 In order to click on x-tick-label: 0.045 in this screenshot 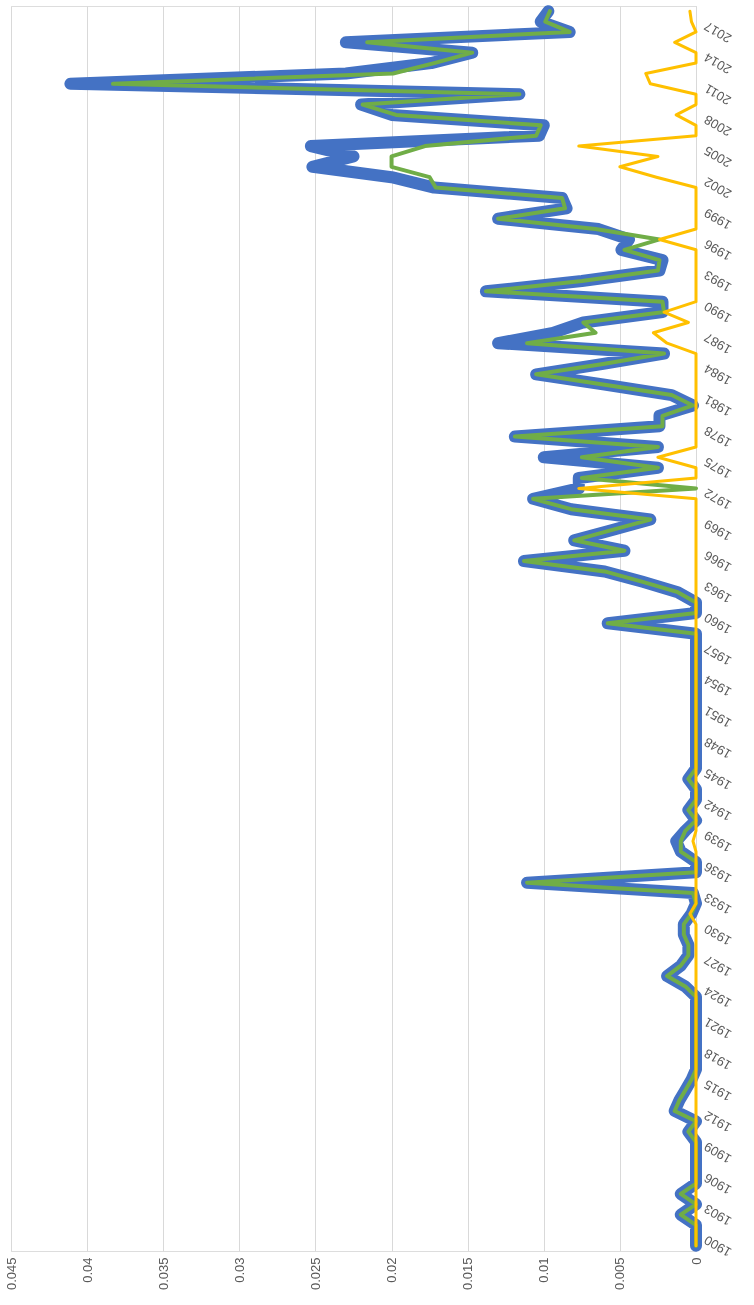, I will do `click(11, 1274)`.